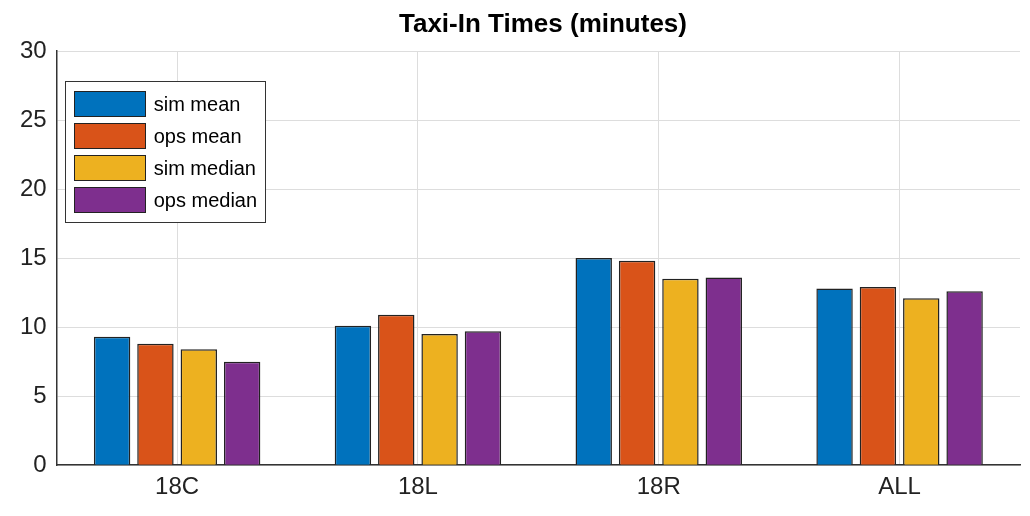  What do you see at coordinates (33, 256) in the screenshot?
I see `y-tick-label: 15` at bounding box center [33, 256].